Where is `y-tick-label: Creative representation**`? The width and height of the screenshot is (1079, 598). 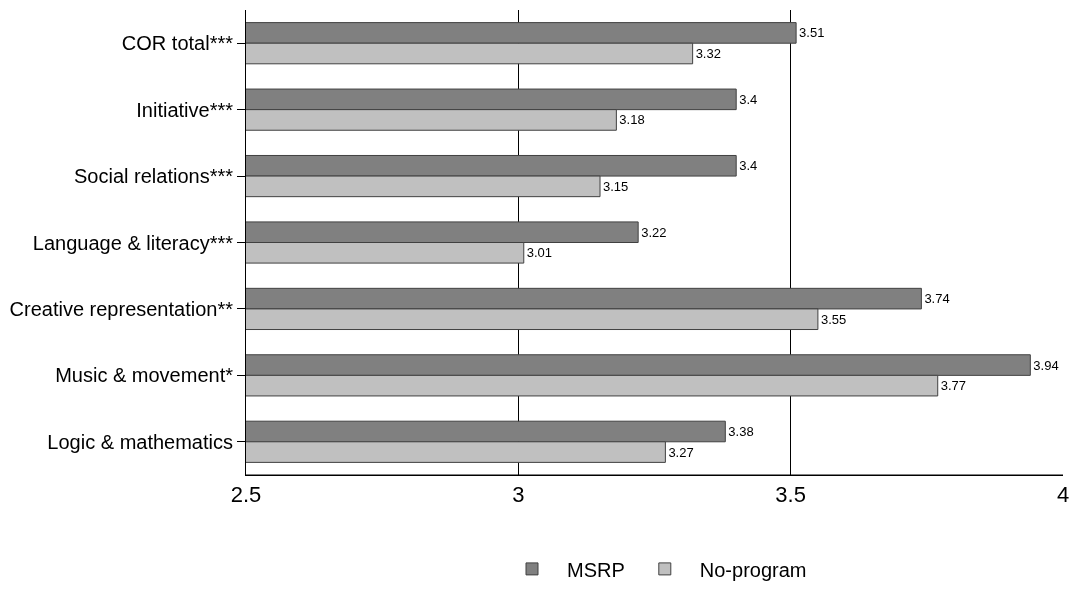
y-tick-label: Creative representation** is located at coordinates (121, 308).